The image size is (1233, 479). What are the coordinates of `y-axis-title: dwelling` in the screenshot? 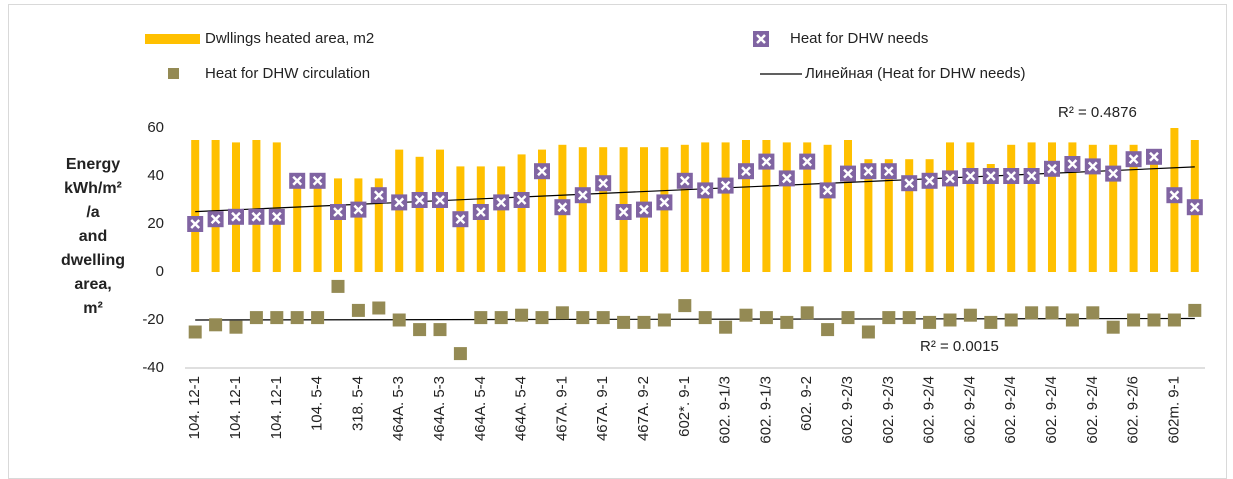 It's located at (93, 260).